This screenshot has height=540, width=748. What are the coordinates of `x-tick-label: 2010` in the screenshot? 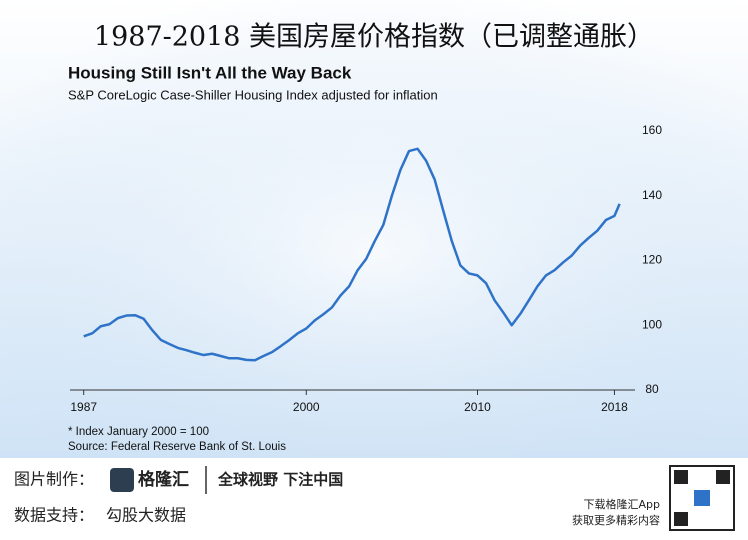 It's located at (477, 407).